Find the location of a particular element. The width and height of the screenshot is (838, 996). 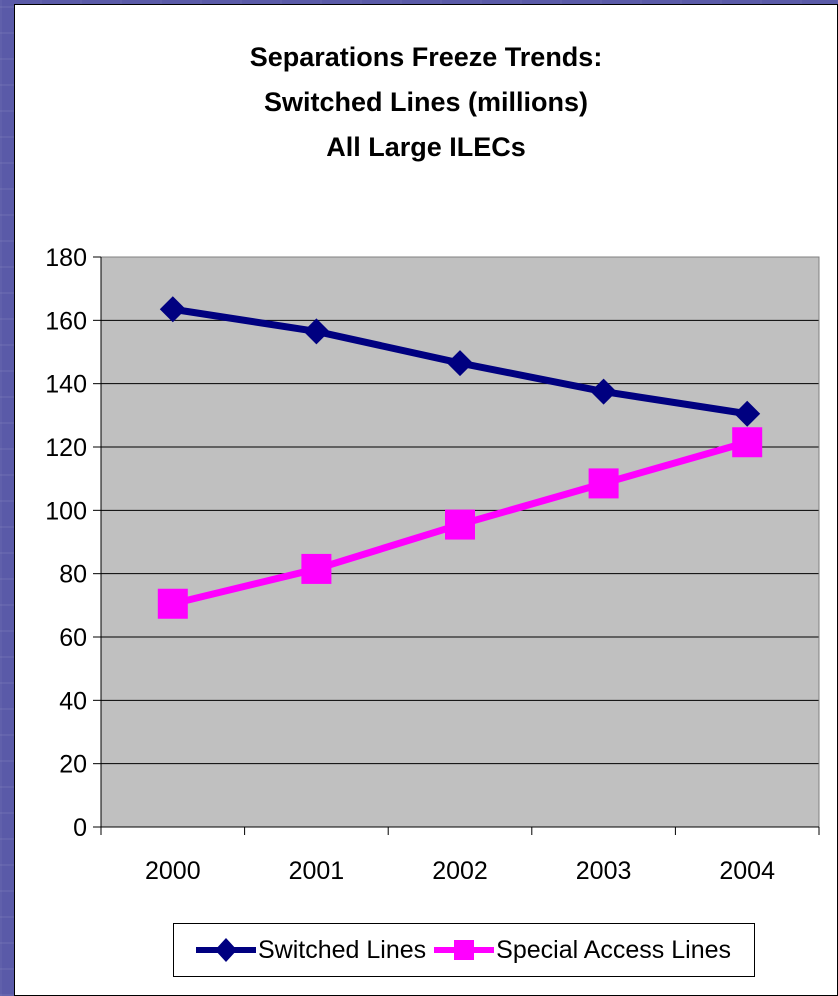

y-tick-label: 140 is located at coordinates (66, 385).